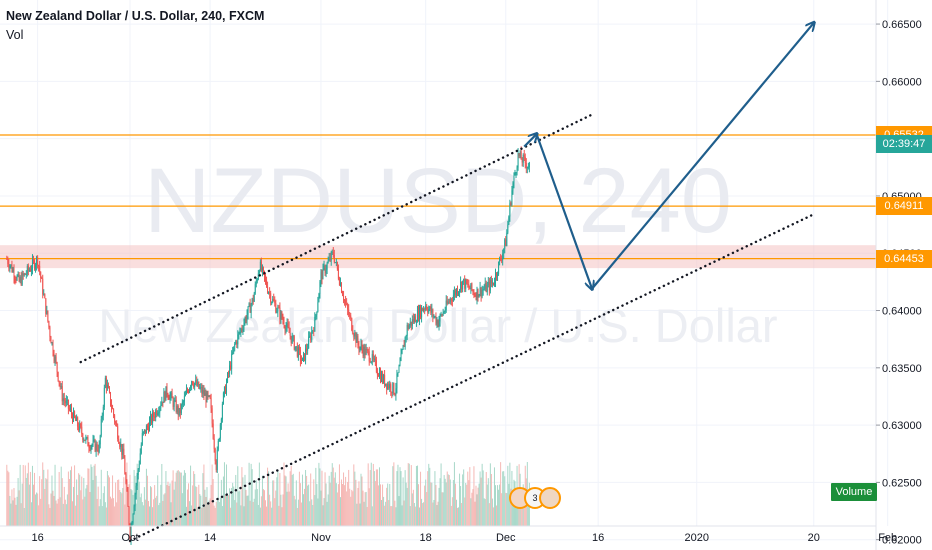 The image size is (932, 550). Describe the element at coordinates (854, 492) in the screenshot. I see `volume-badge: Volume` at that location.